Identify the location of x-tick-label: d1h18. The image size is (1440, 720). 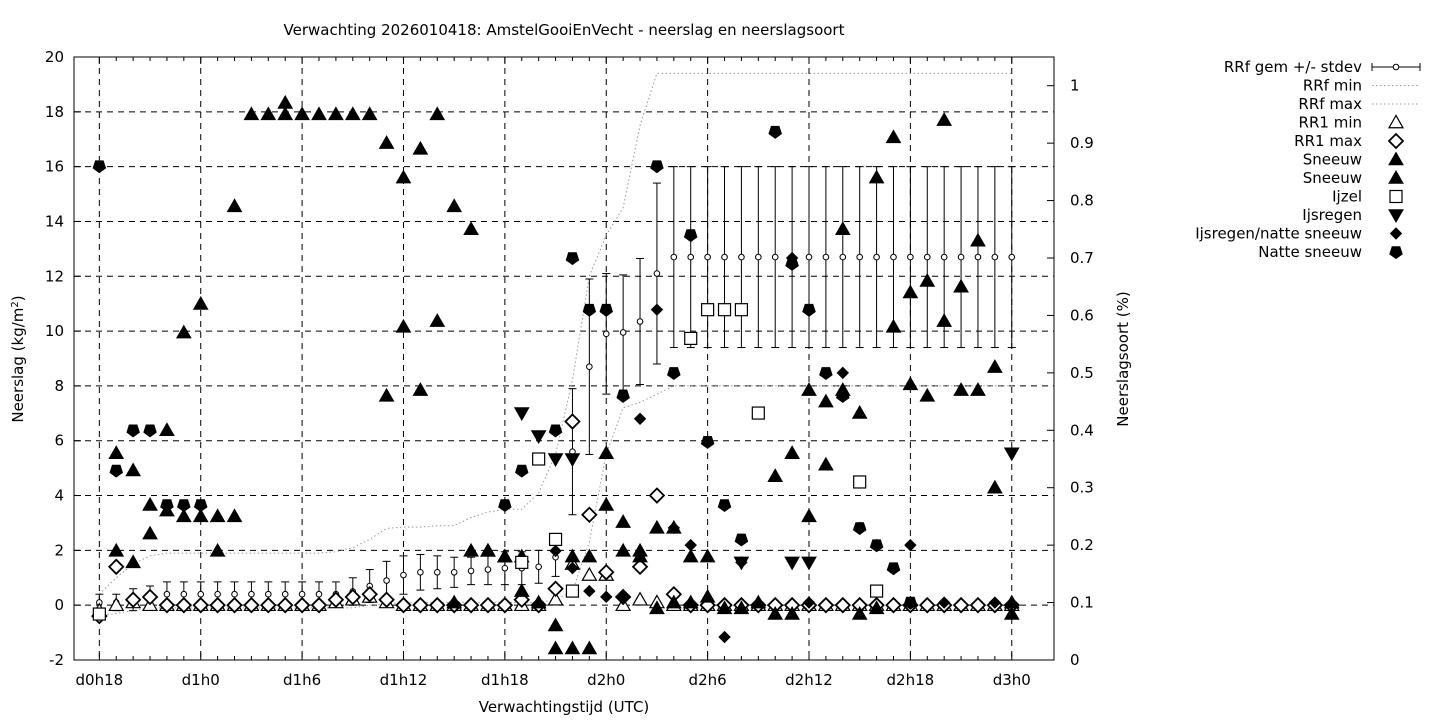
(505, 680).